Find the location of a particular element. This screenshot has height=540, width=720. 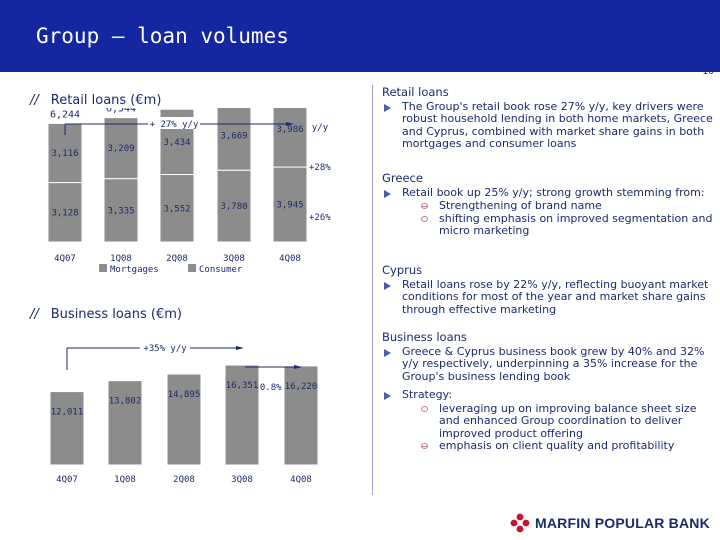

consumer-value-label: 3,986 is located at coordinates (289, 130).